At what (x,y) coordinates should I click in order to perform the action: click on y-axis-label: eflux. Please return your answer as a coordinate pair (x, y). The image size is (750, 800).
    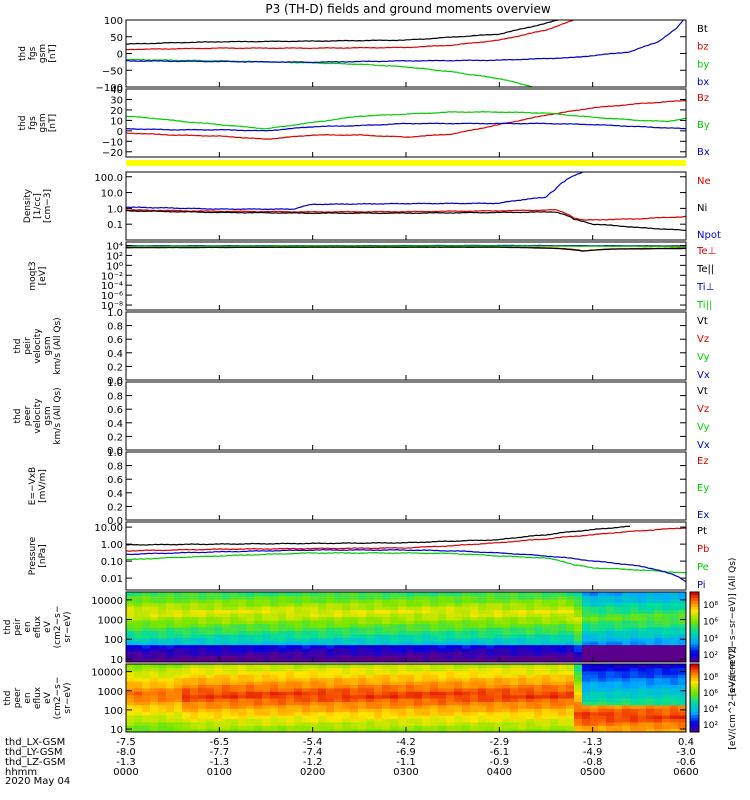
    Looking at the image, I should click on (38, 626).